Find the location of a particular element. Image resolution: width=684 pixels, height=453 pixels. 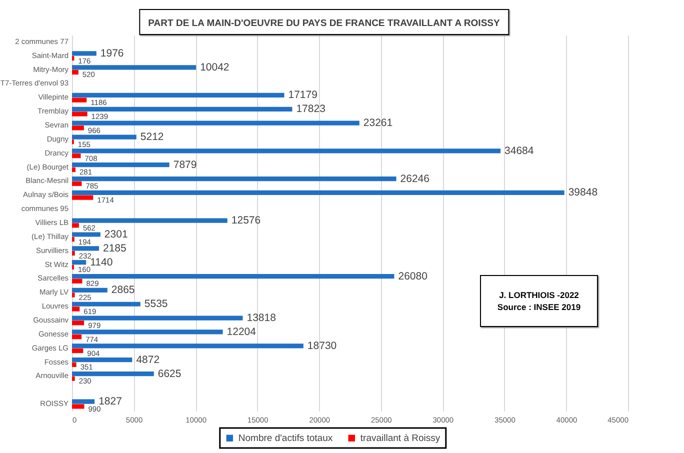

data-label: 1827 is located at coordinates (110, 402).